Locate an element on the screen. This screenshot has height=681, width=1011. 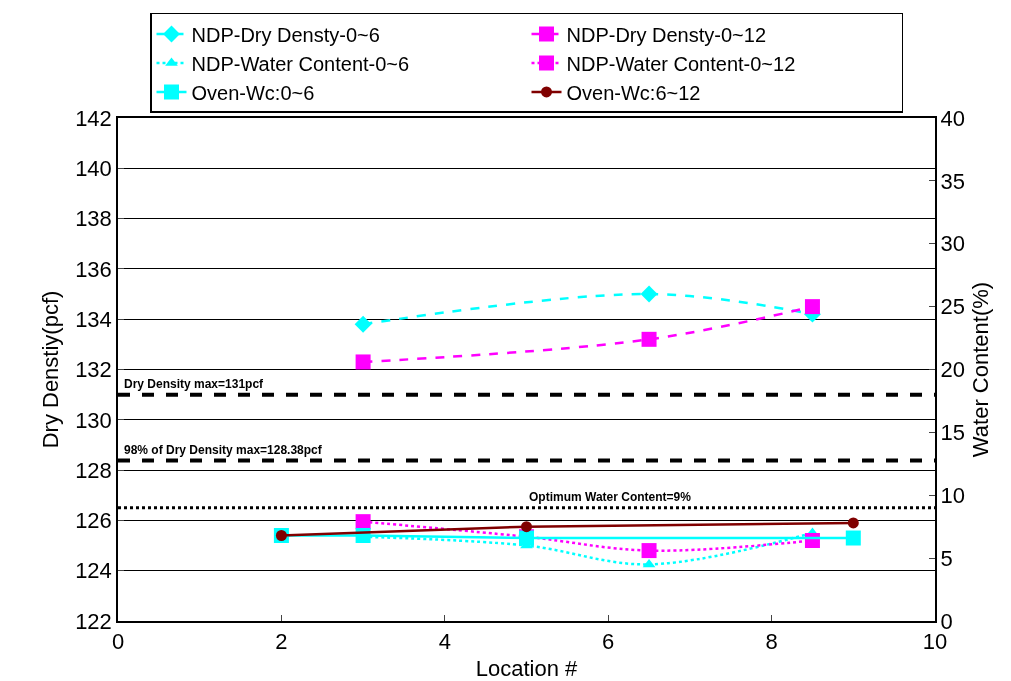
y-tick-label: 126 is located at coordinates (93, 521).